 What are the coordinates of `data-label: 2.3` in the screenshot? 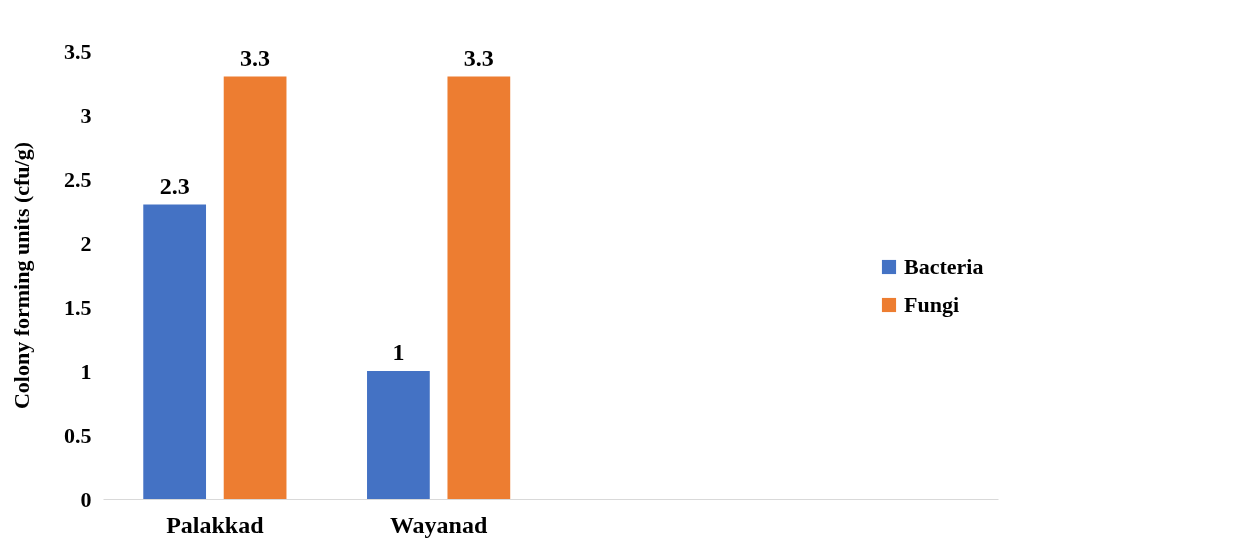 It's located at (174, 185).